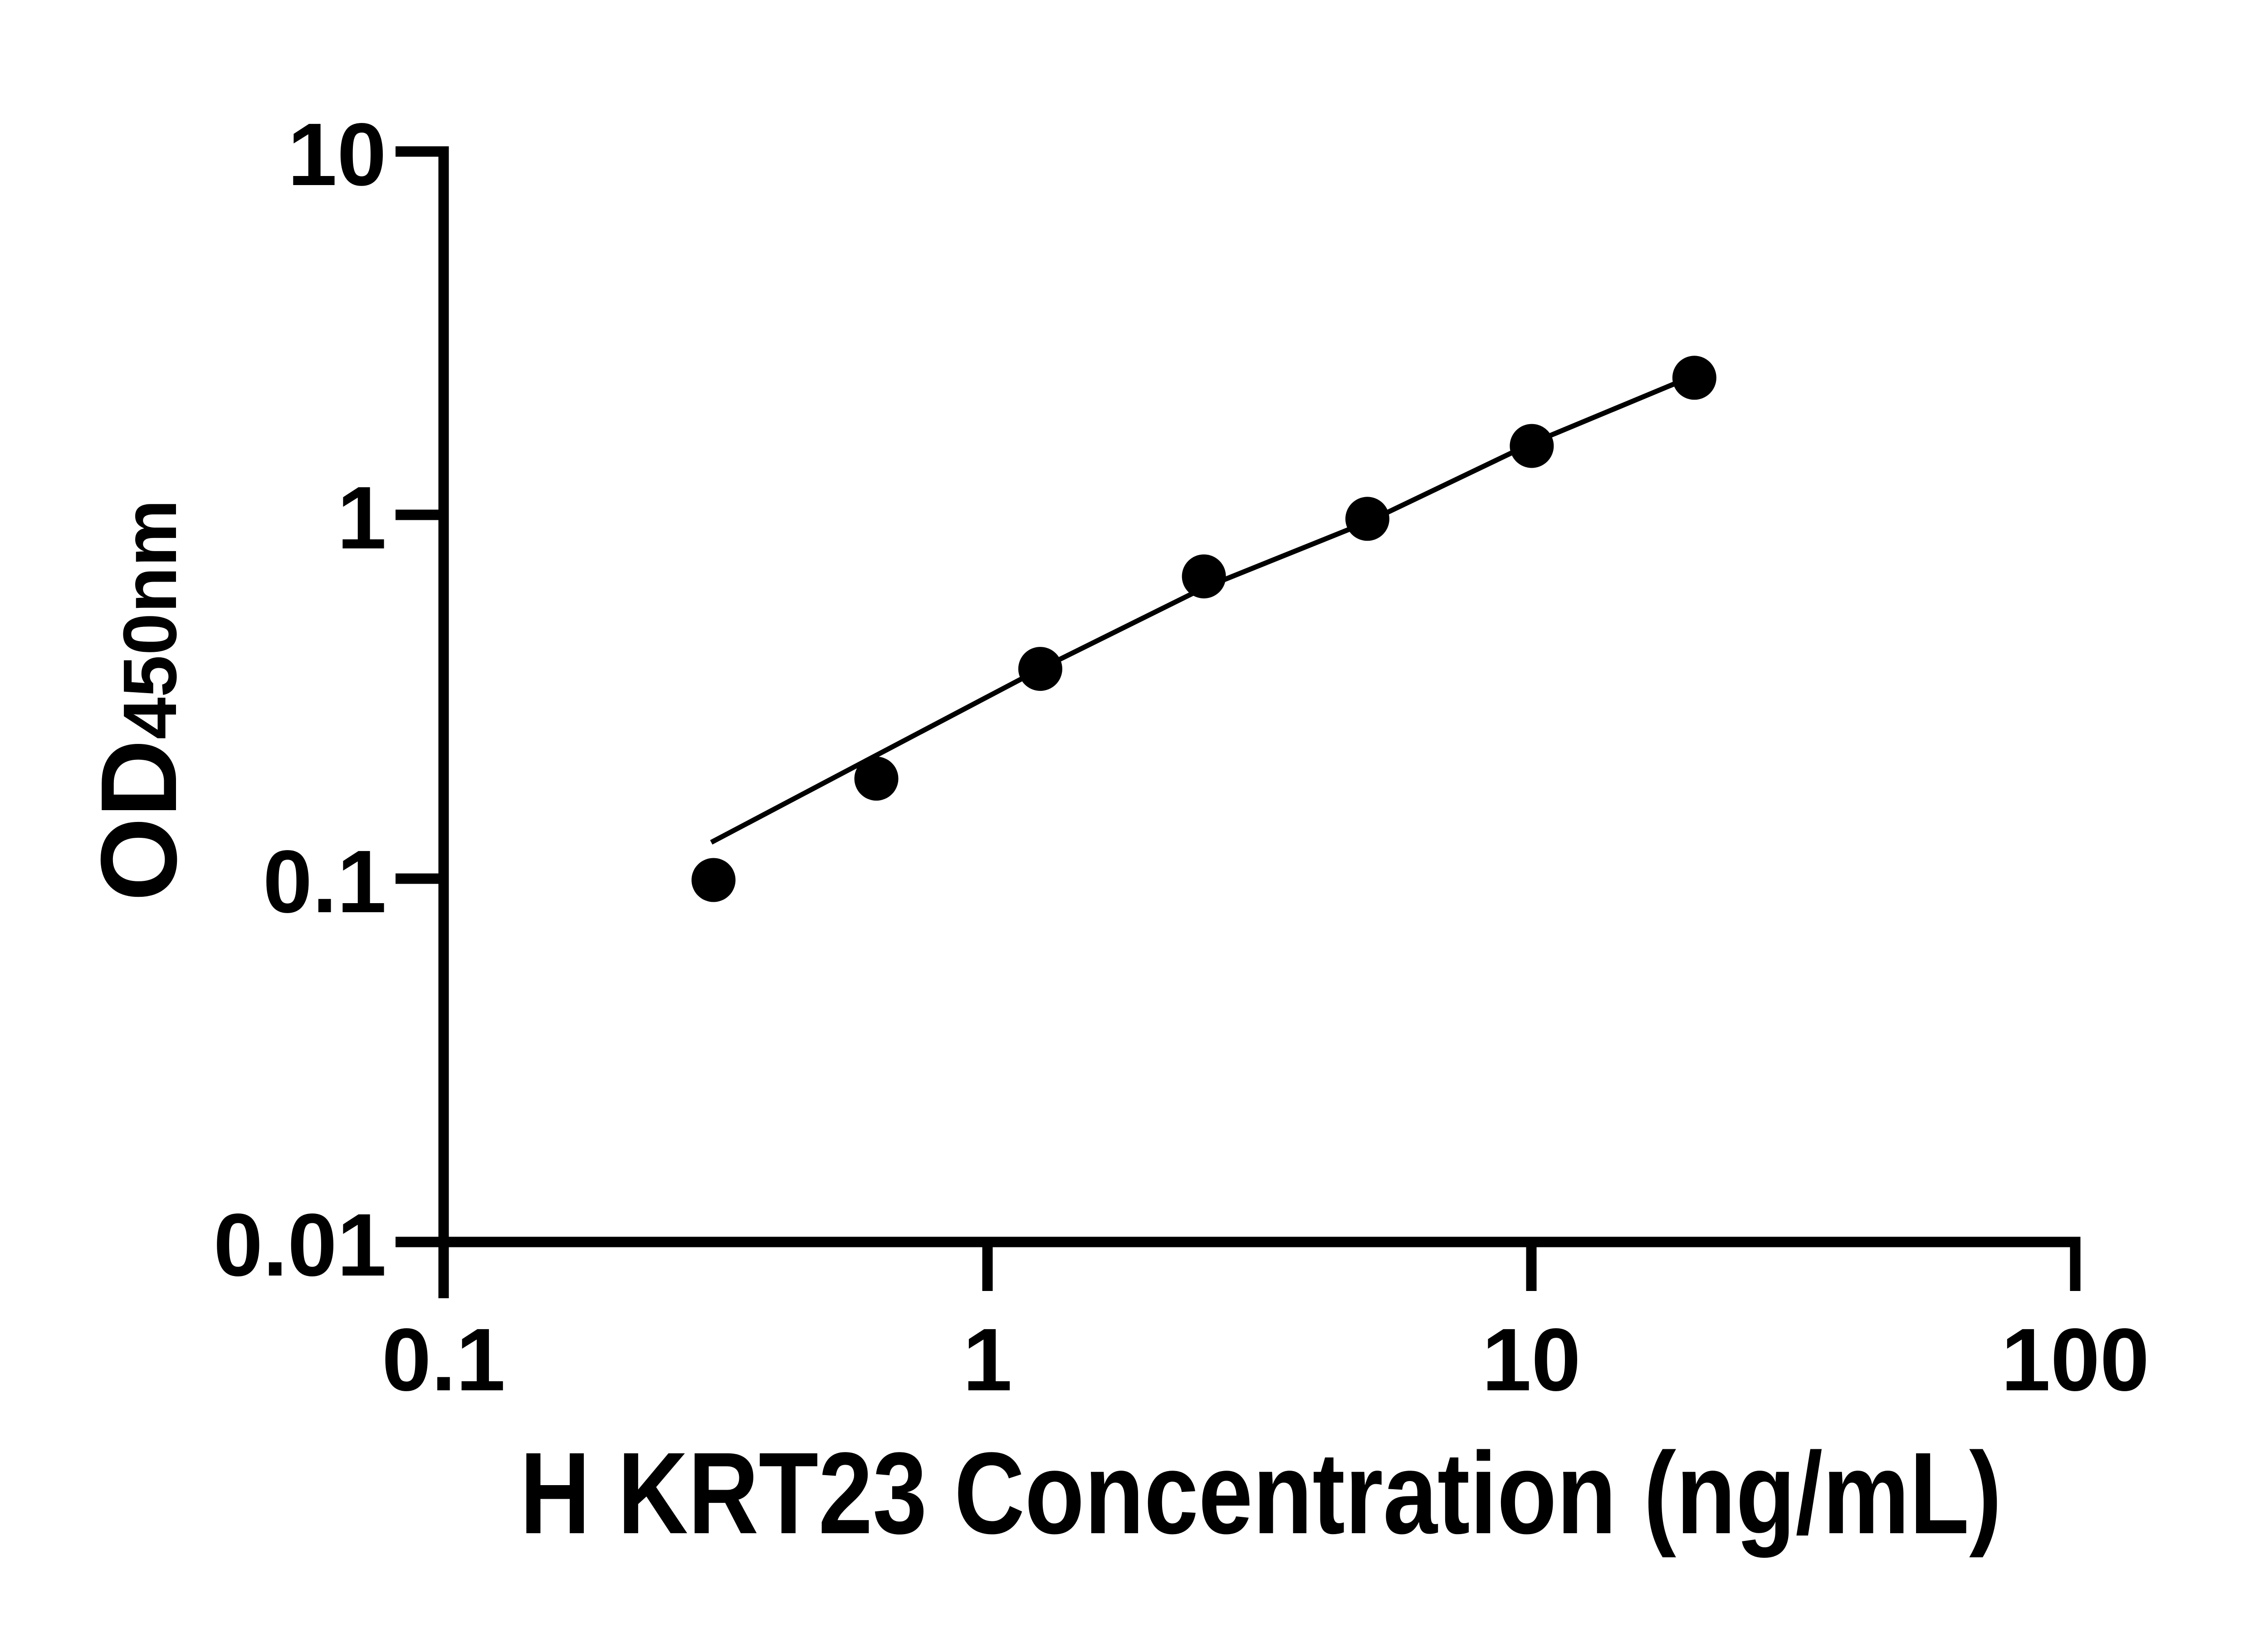 This screenshot has width=2268, height=1633. What do you see at coordinates (139, 700) in the screenshot?
I see `svg-text: OD450nm` at bounding box center [139, 700].